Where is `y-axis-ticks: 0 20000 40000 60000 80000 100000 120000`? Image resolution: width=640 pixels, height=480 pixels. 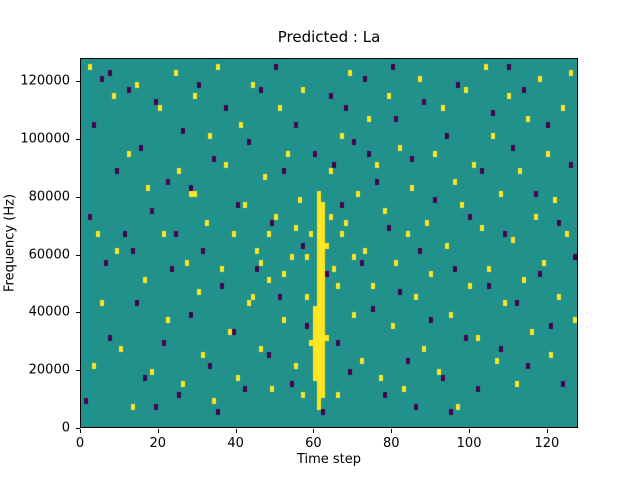
y-axis-ticks: 0 20000 40000 60000 80000 100000 120000 is located at coordinates (40, 247).